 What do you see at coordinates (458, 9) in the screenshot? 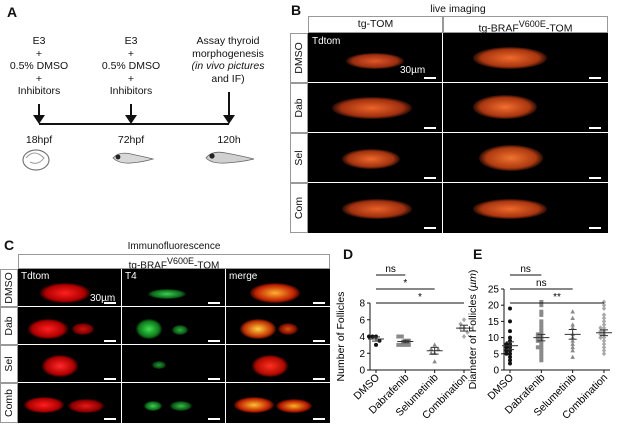
I see `panel-b-title: live imaging` at bounding box center [458, 9].